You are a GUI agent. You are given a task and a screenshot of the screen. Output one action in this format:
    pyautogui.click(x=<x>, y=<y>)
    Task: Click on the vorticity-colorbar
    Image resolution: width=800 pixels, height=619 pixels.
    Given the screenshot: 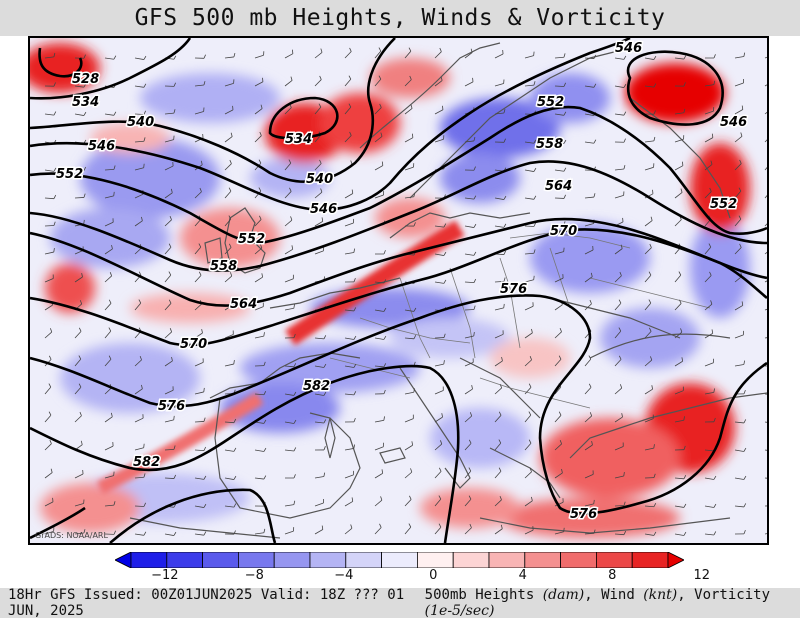 What is the action you would take?
    pyautogui.click(x=399, y=560)
    